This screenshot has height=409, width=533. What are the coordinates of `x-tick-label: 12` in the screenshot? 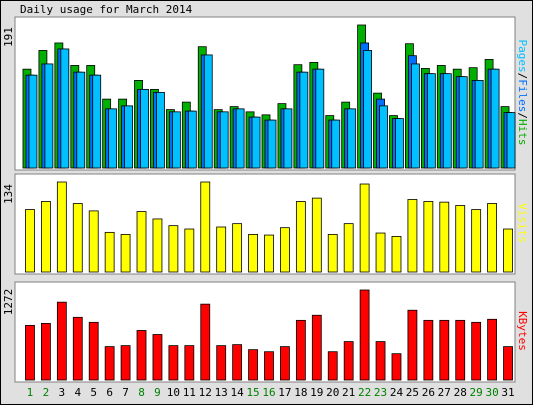 It's located at (205, 392).